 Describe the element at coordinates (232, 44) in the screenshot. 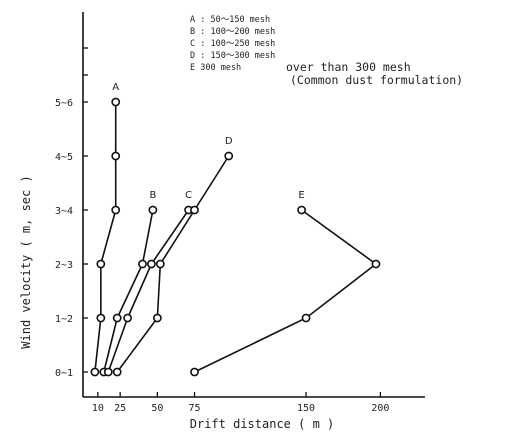

I see `legend-entry-C: C : 100～250 mesh` at that location.